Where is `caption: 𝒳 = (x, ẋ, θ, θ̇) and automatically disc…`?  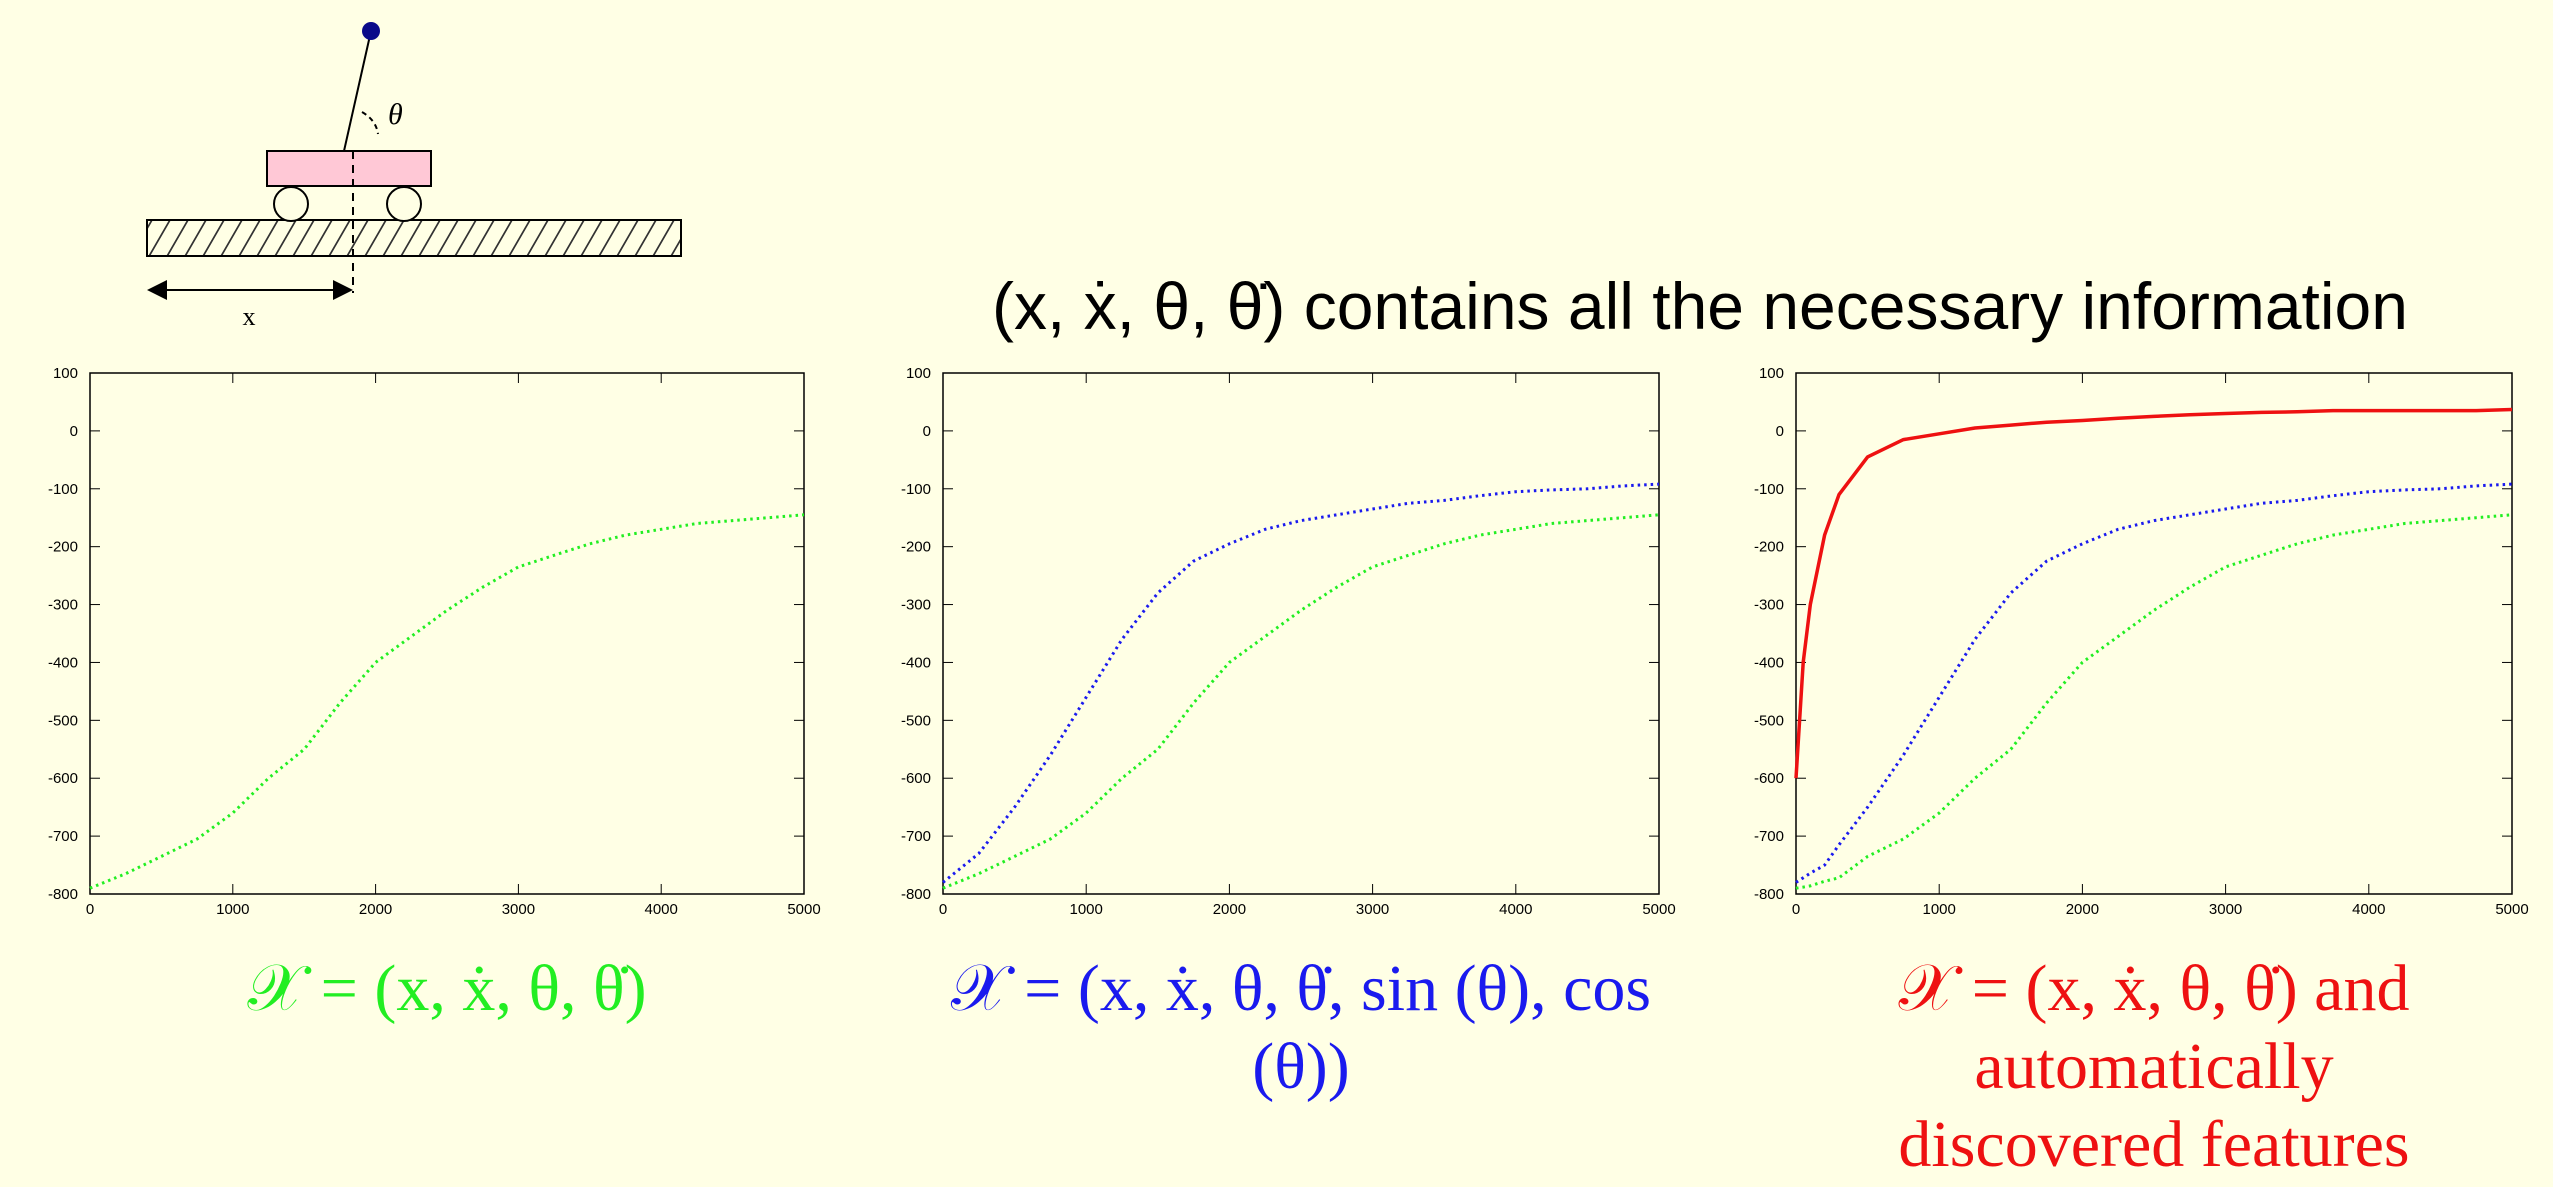
caption: 𝒳 = (x, ẋ, θ, θ̇) and automatically disc… is located at coordinates (2154, 1066).